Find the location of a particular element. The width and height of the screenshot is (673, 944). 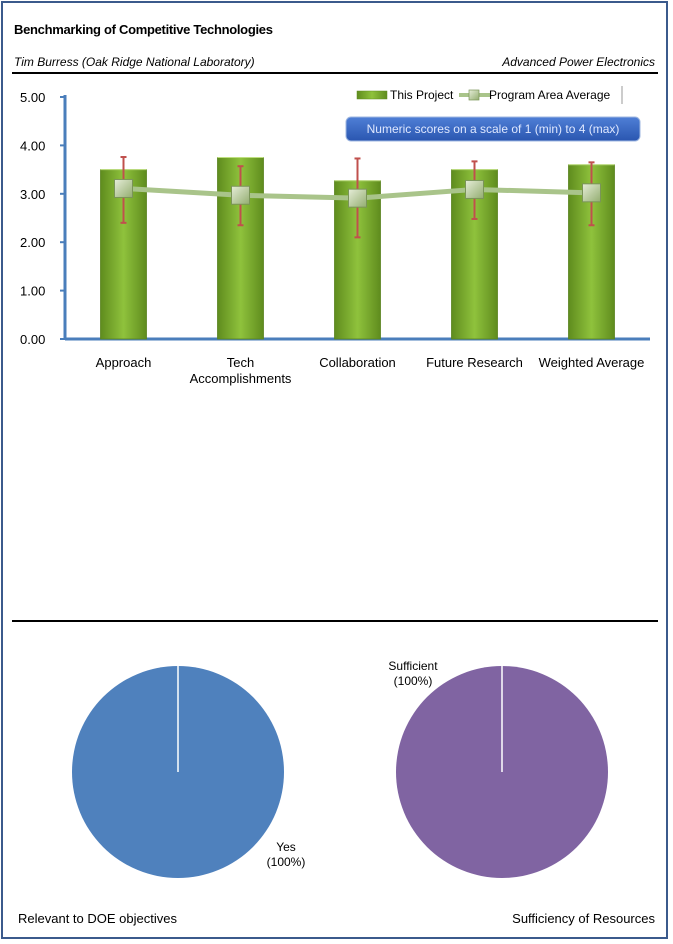

x-tick-label: Weighted Average is located at coordinates (592, 362).